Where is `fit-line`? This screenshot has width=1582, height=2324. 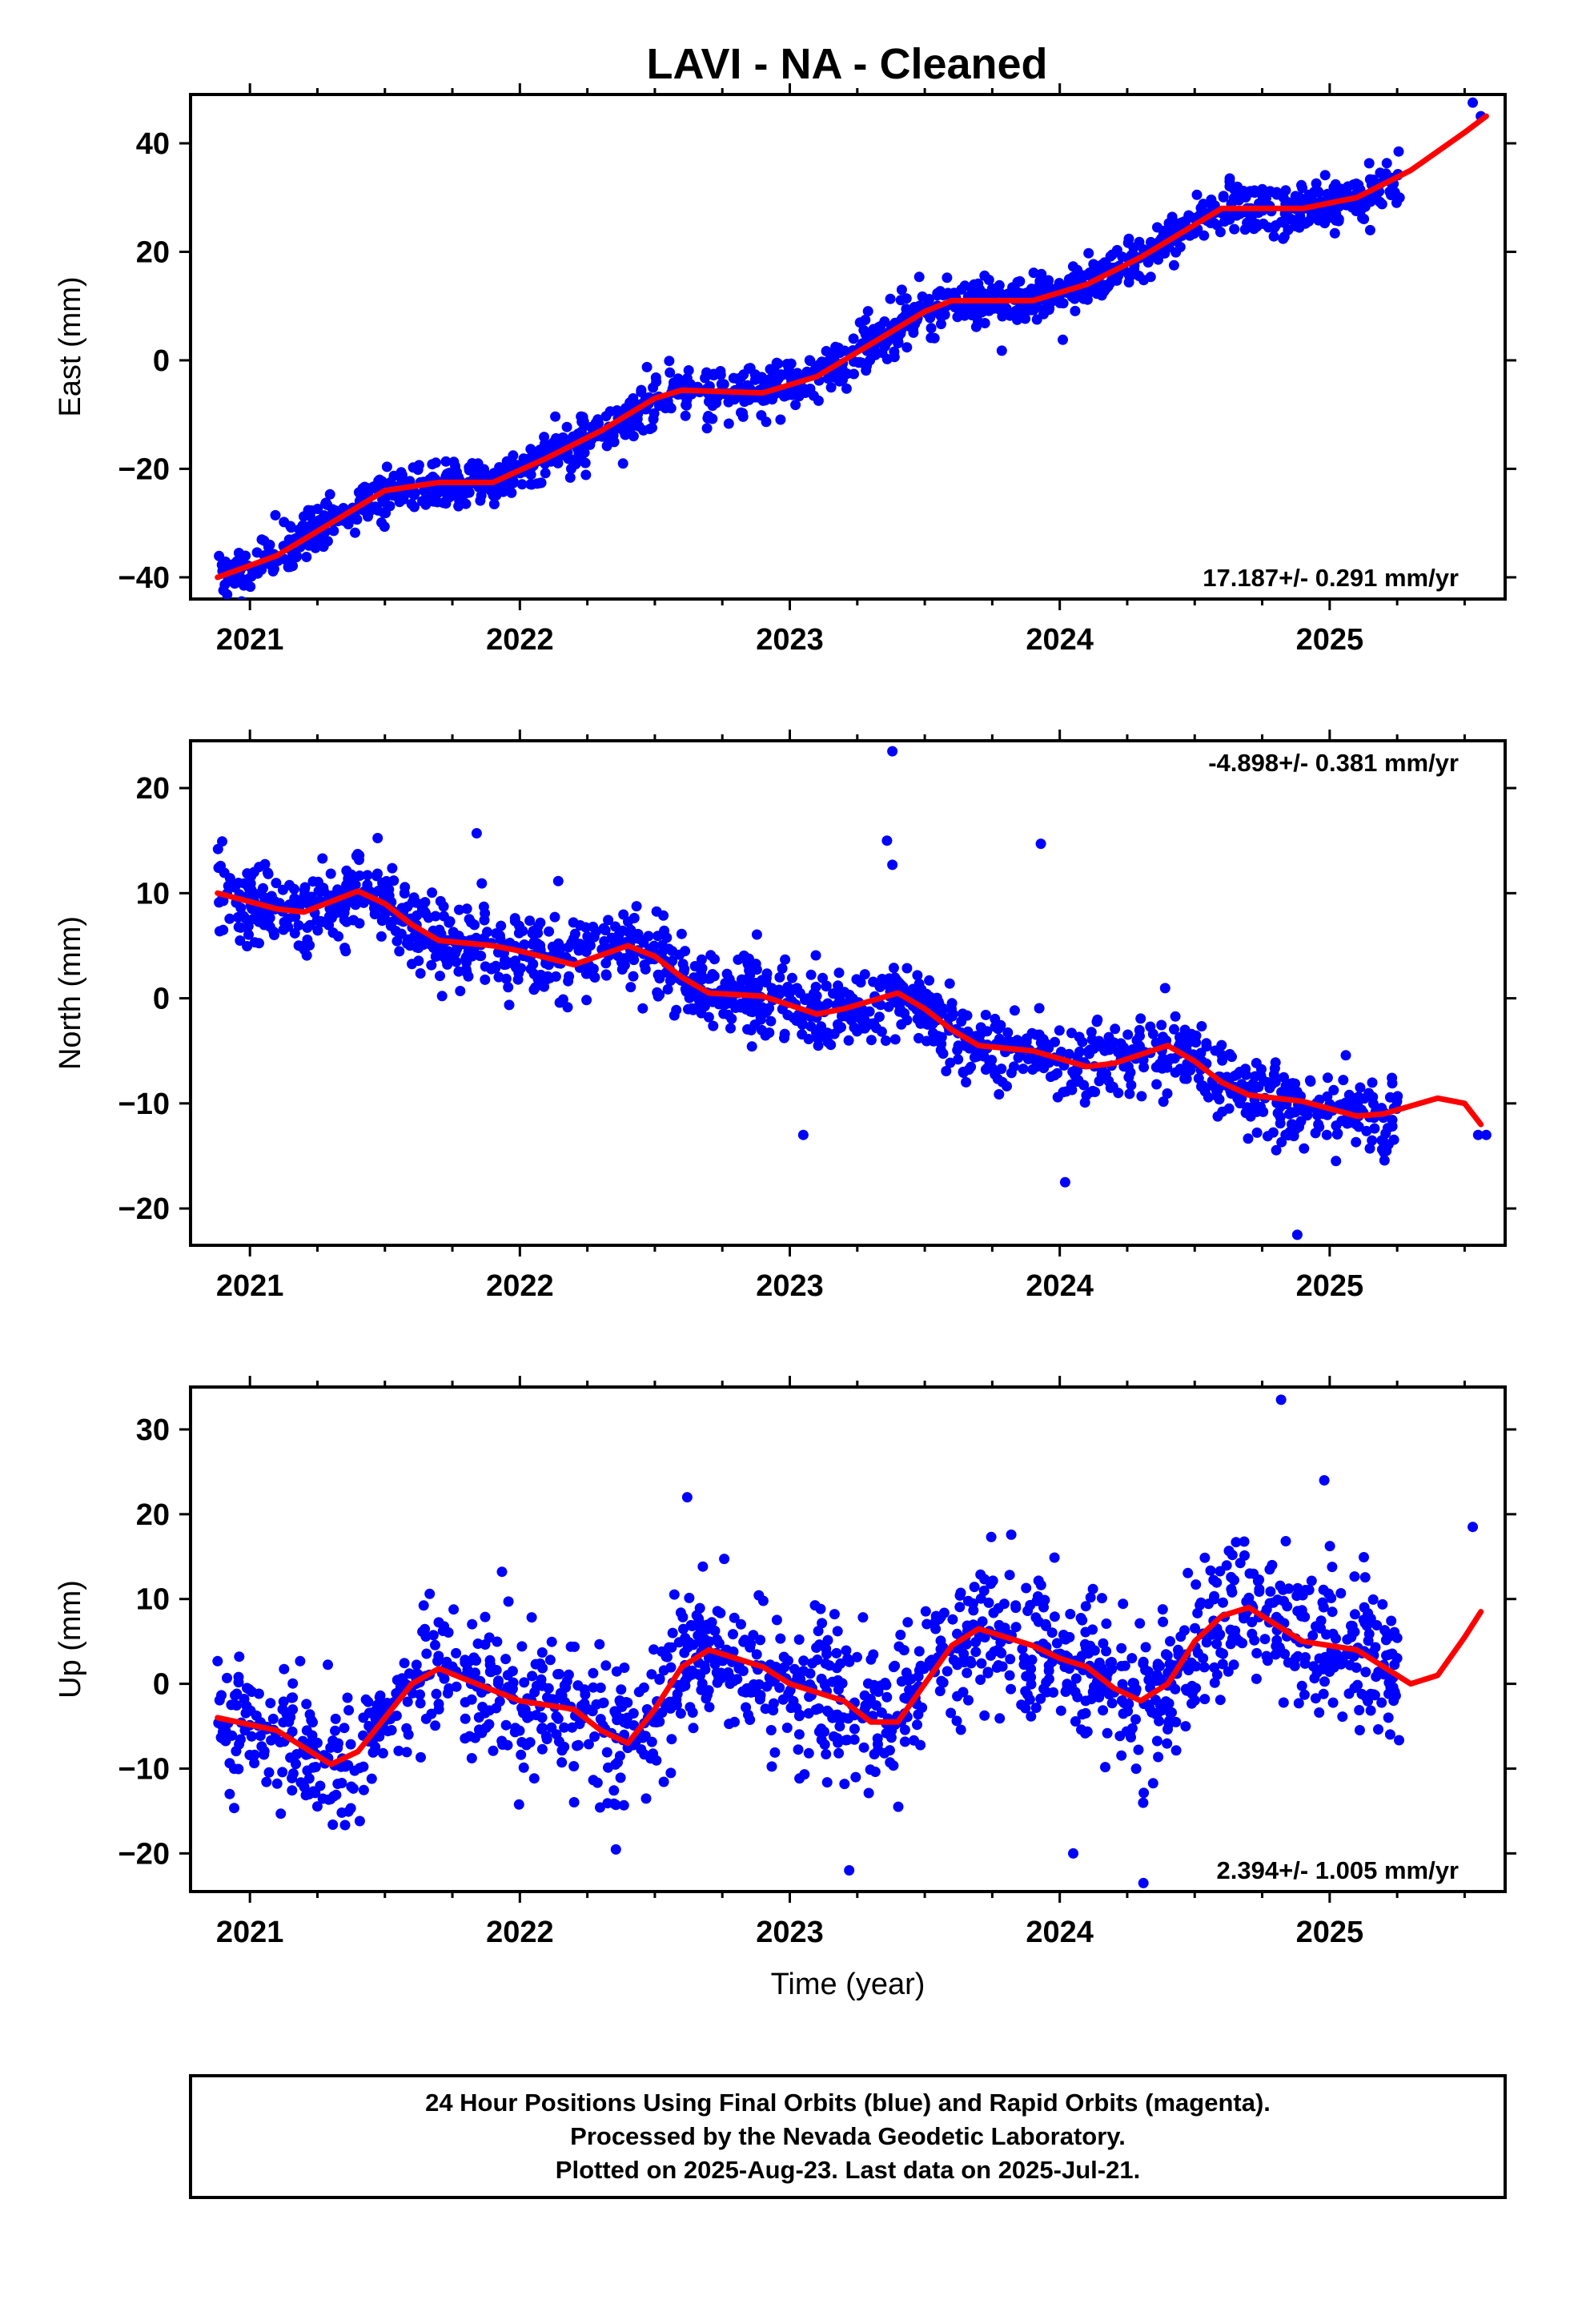
fit-line is located at coordinates (849, 1685).